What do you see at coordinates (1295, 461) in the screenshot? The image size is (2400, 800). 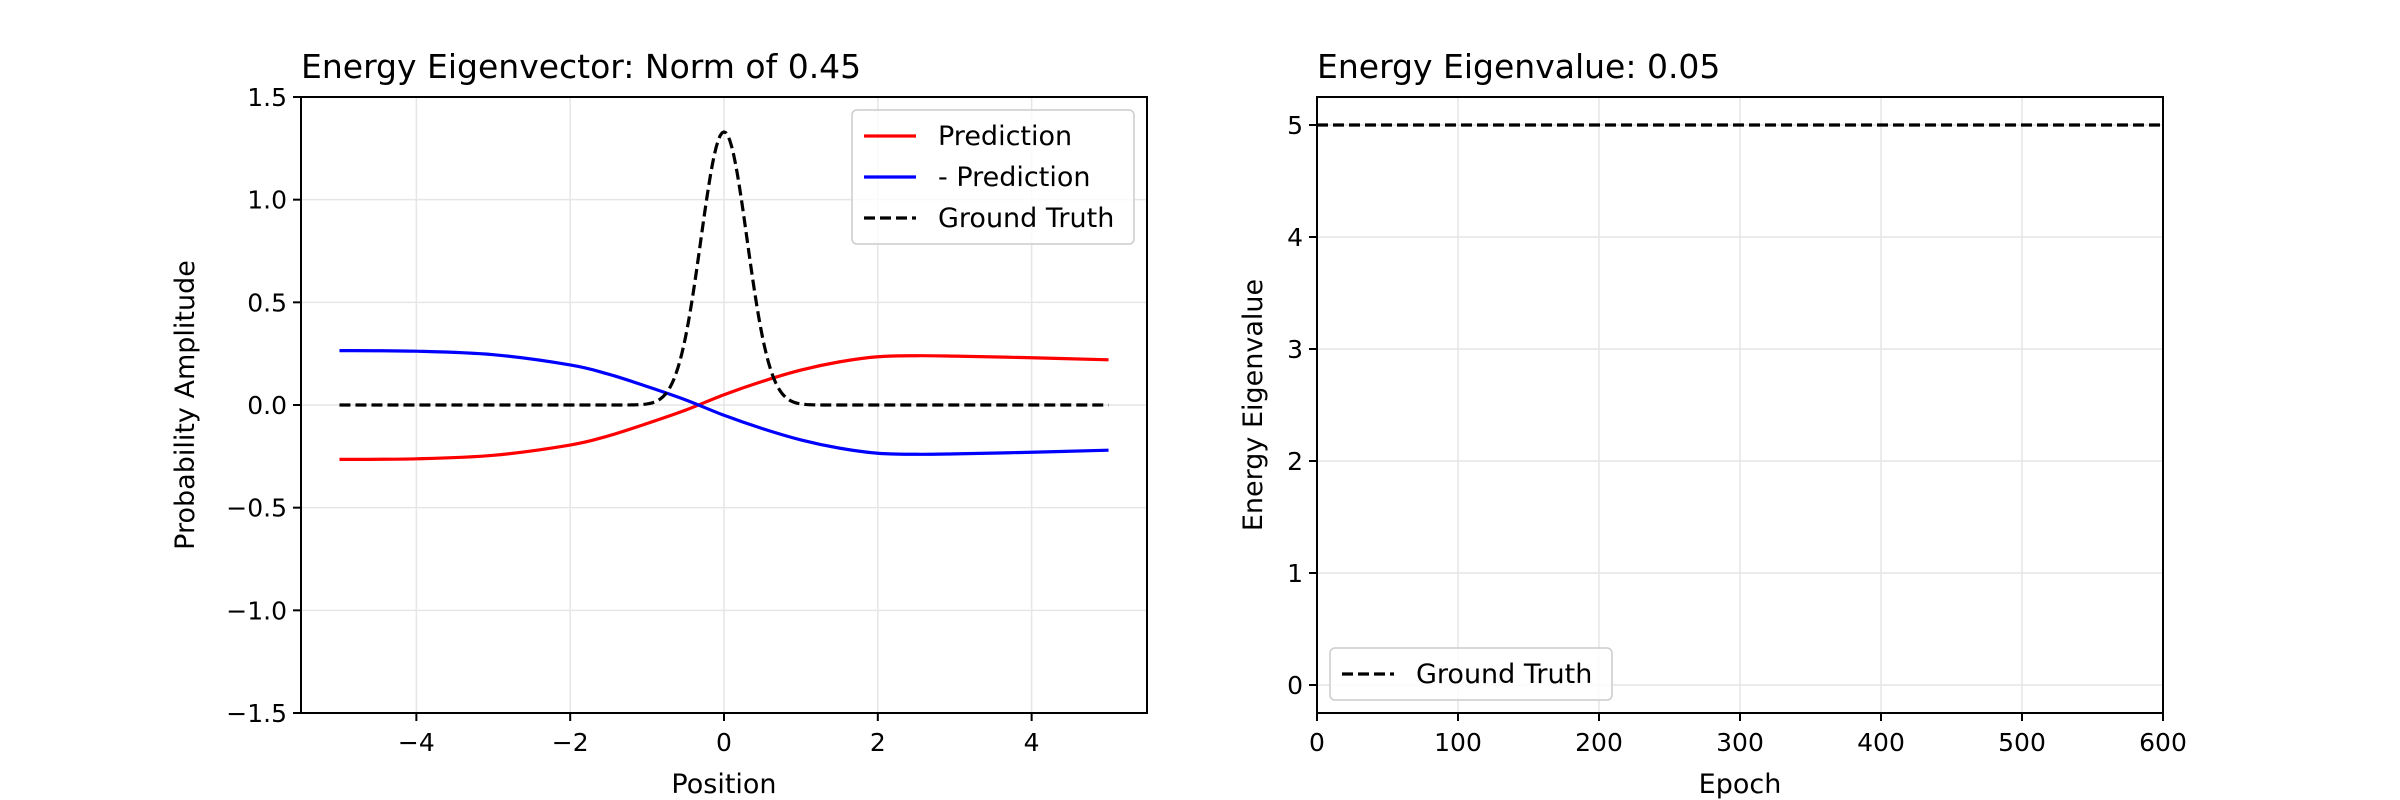 I see `eigenvalue-y-tick-label: 2` at bounding box center [1295, 461].